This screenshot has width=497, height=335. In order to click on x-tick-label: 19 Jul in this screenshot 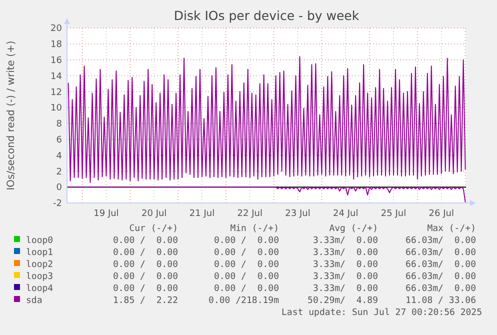, I will do `click(106, 214)`.